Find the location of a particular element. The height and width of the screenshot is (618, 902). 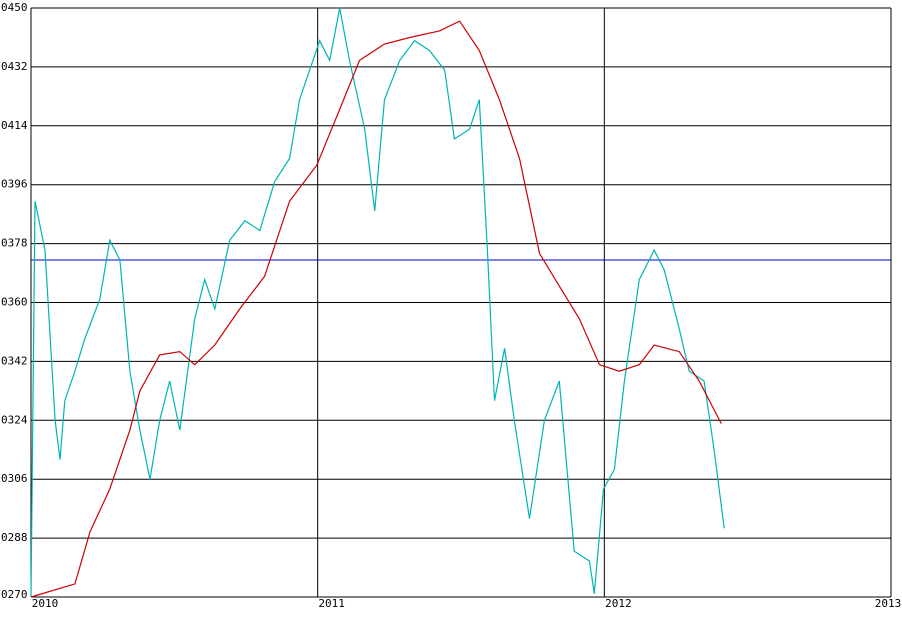

x-tick-label: 2013 is located at coordinates (888, 603).